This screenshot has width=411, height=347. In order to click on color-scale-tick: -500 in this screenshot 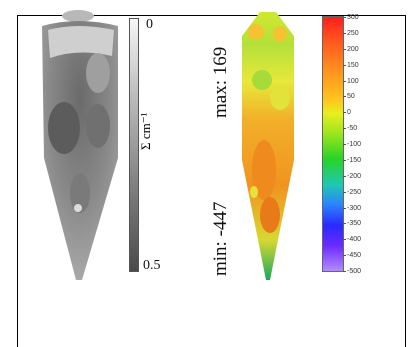, I will do `click(352, 271)`.